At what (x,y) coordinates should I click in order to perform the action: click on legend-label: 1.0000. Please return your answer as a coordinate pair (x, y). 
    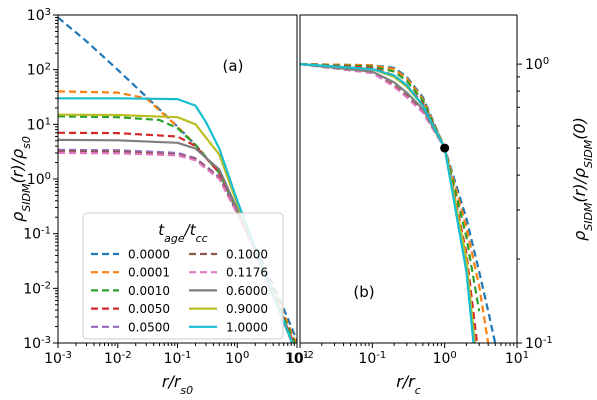
    Looking at the image, I should click on (247, 327).